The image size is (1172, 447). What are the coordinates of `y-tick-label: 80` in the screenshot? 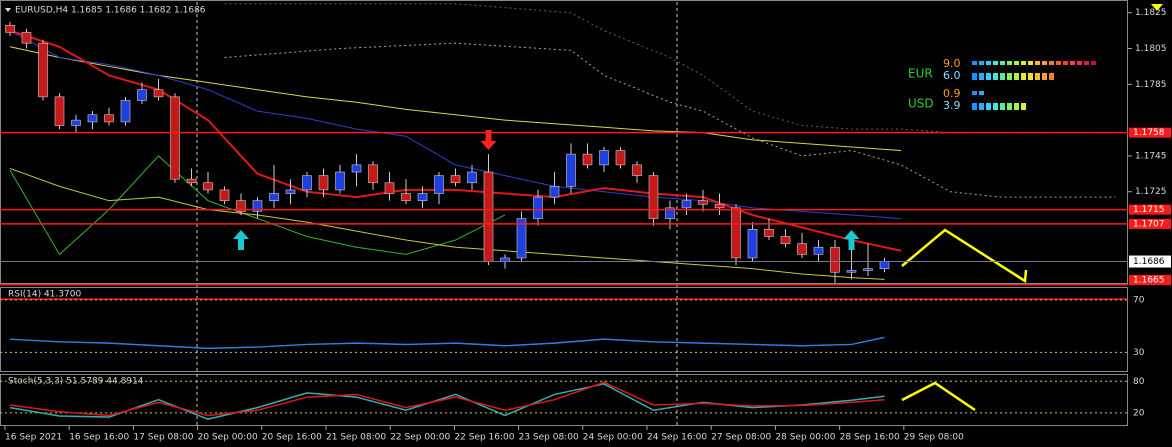 It's located at (1139, 382).